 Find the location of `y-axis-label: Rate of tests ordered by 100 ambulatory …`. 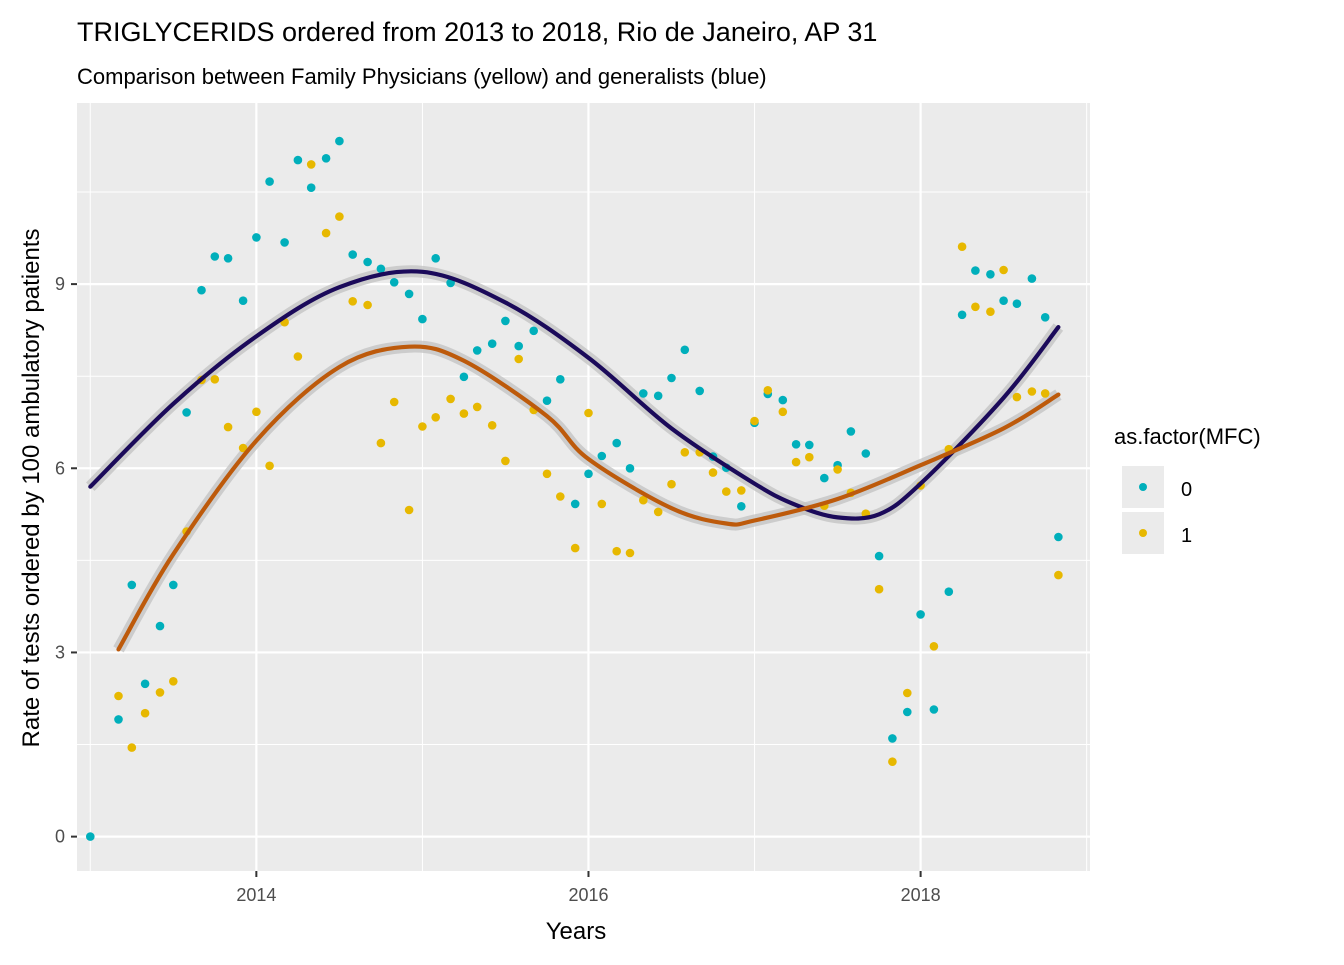

y-axis-label: Rate of tests ordered by 100 ambulatory … is located at coordinates (31, 488).